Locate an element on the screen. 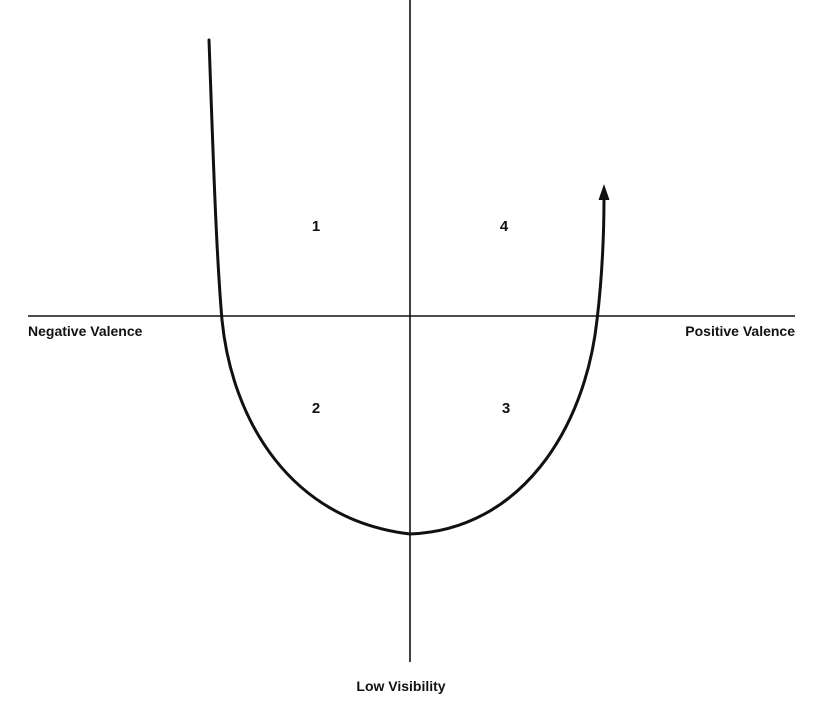  negative-valence-label: Negative Valence is located at coordinates (85, 331).